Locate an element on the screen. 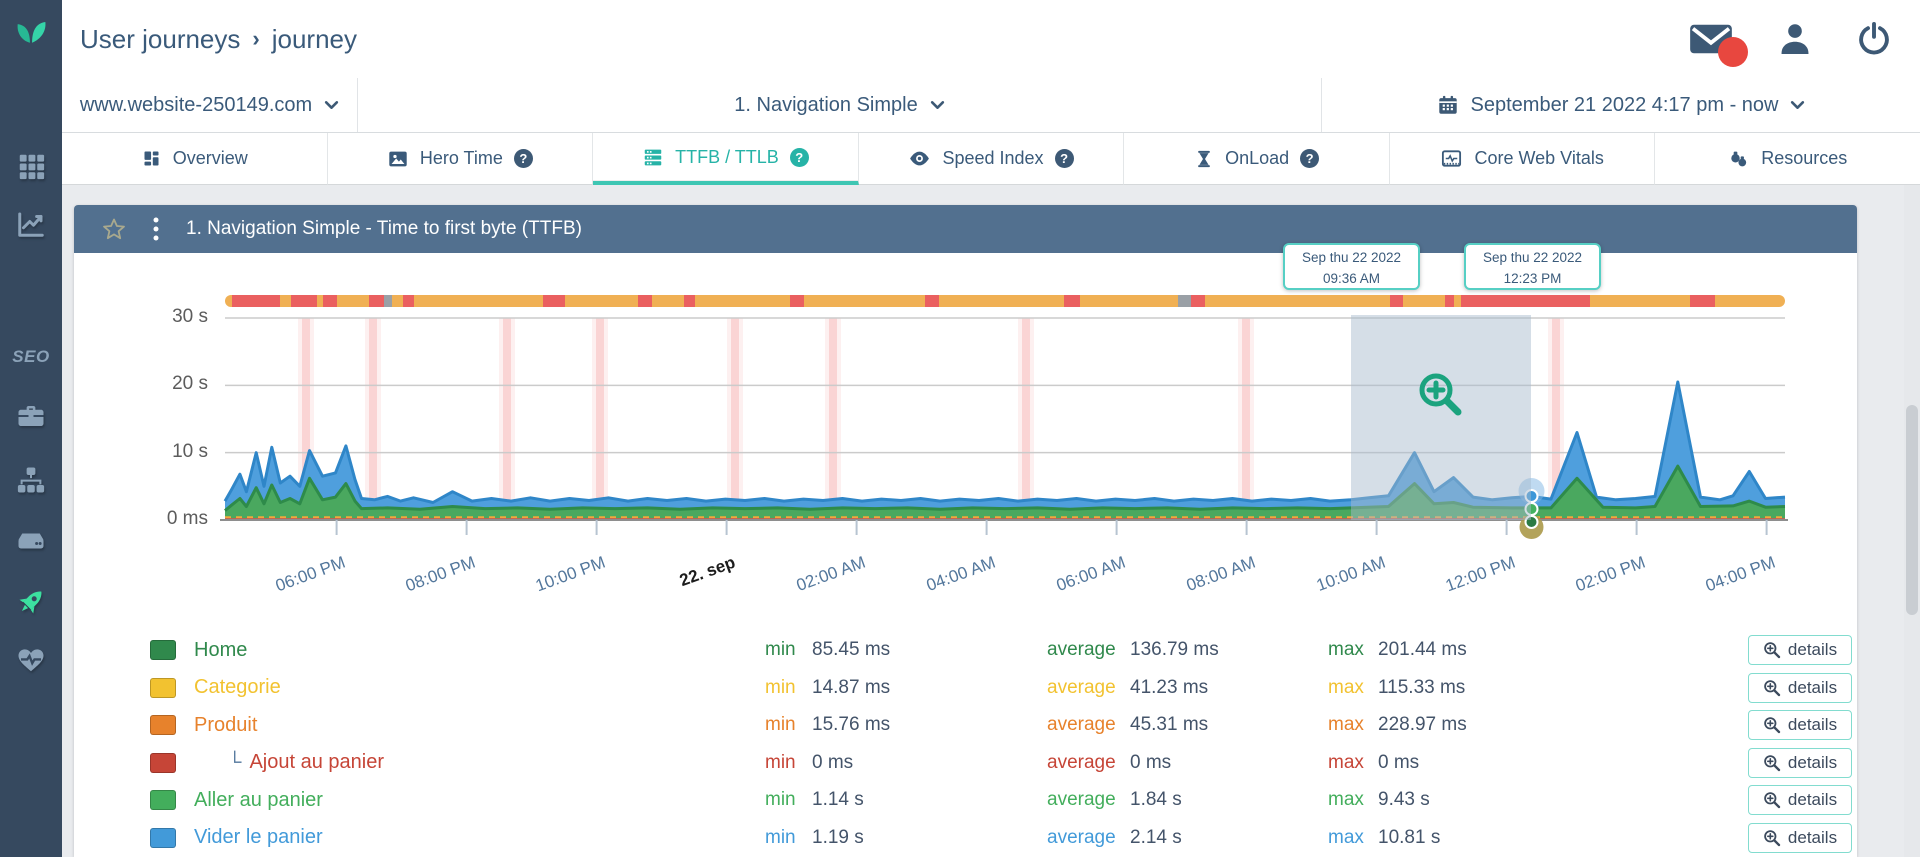 The height and width of the screenshot is (857, 1920). breadcrumb: User journeys › journey is located at coordinates (218, 39).